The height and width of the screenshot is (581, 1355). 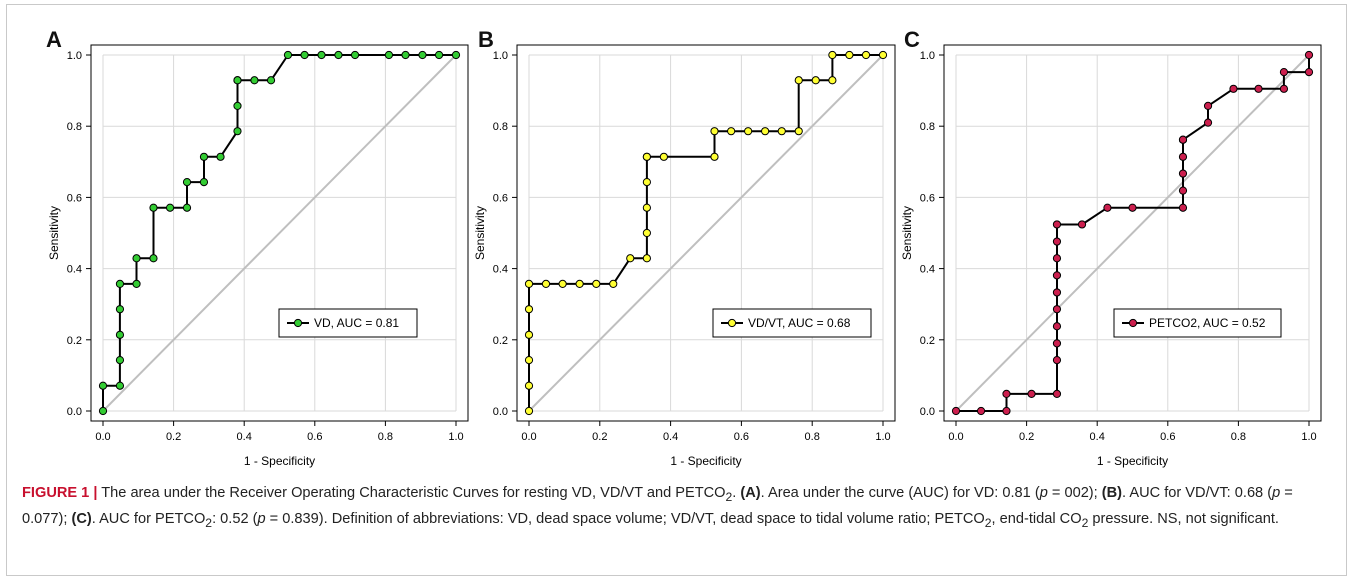 What do you see at coordinates (348, 323) in the screenshot?
I see `legend: VD, AUC = 0.81` at bounding box center [348, 323].